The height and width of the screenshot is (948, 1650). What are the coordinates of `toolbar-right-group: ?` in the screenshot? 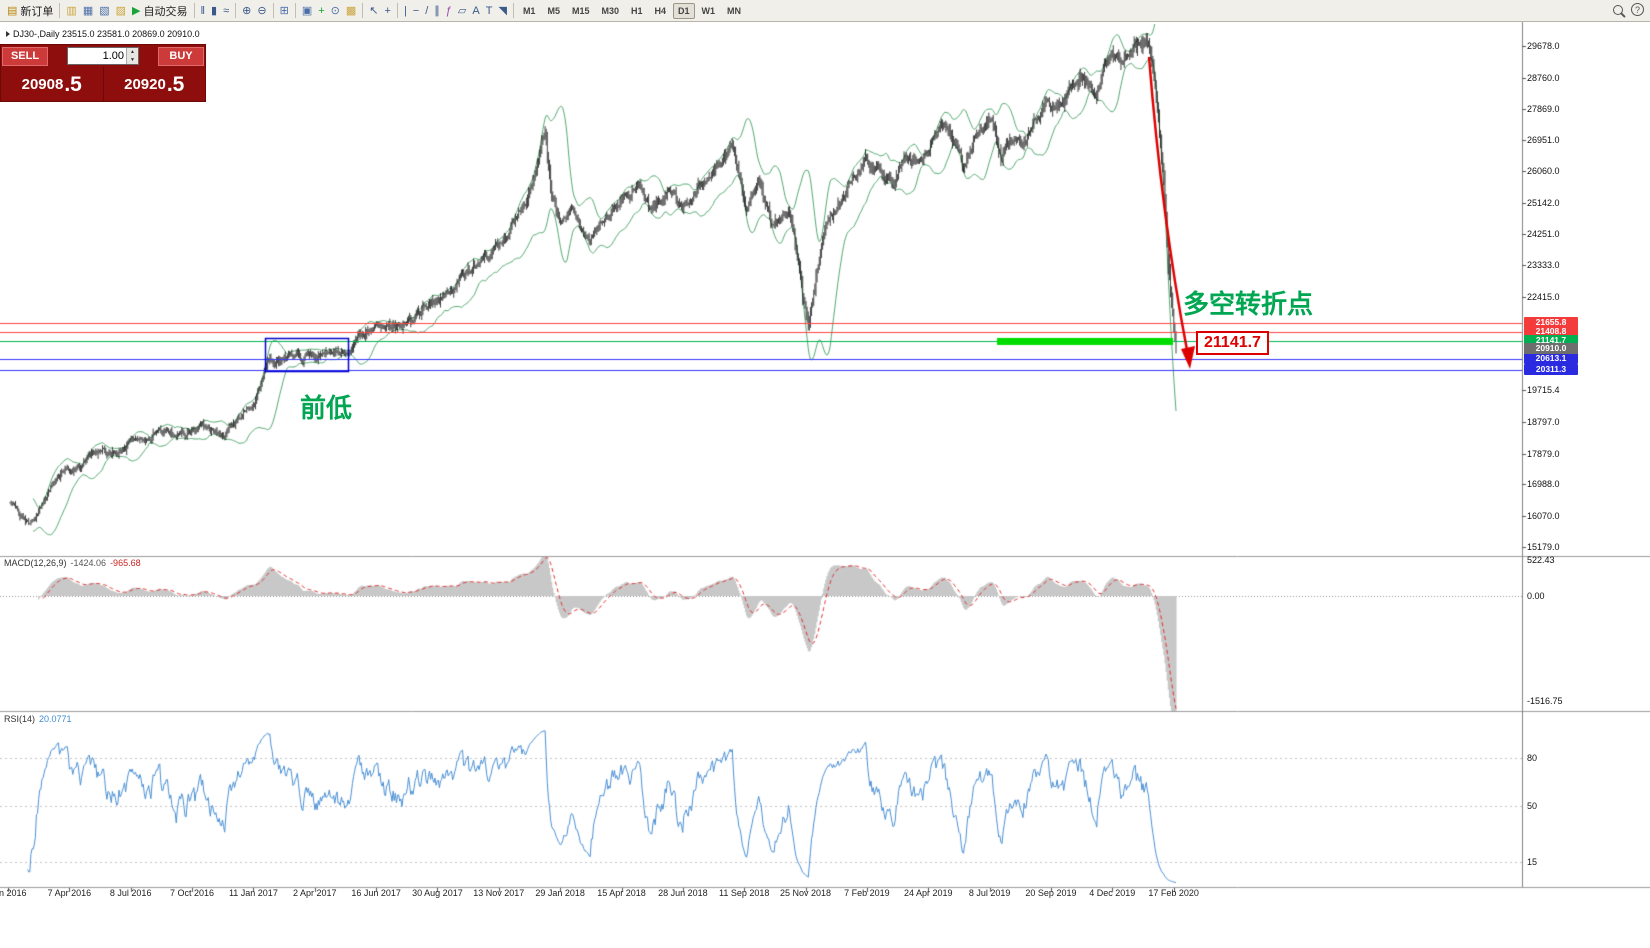 It's located at (1628, 9).